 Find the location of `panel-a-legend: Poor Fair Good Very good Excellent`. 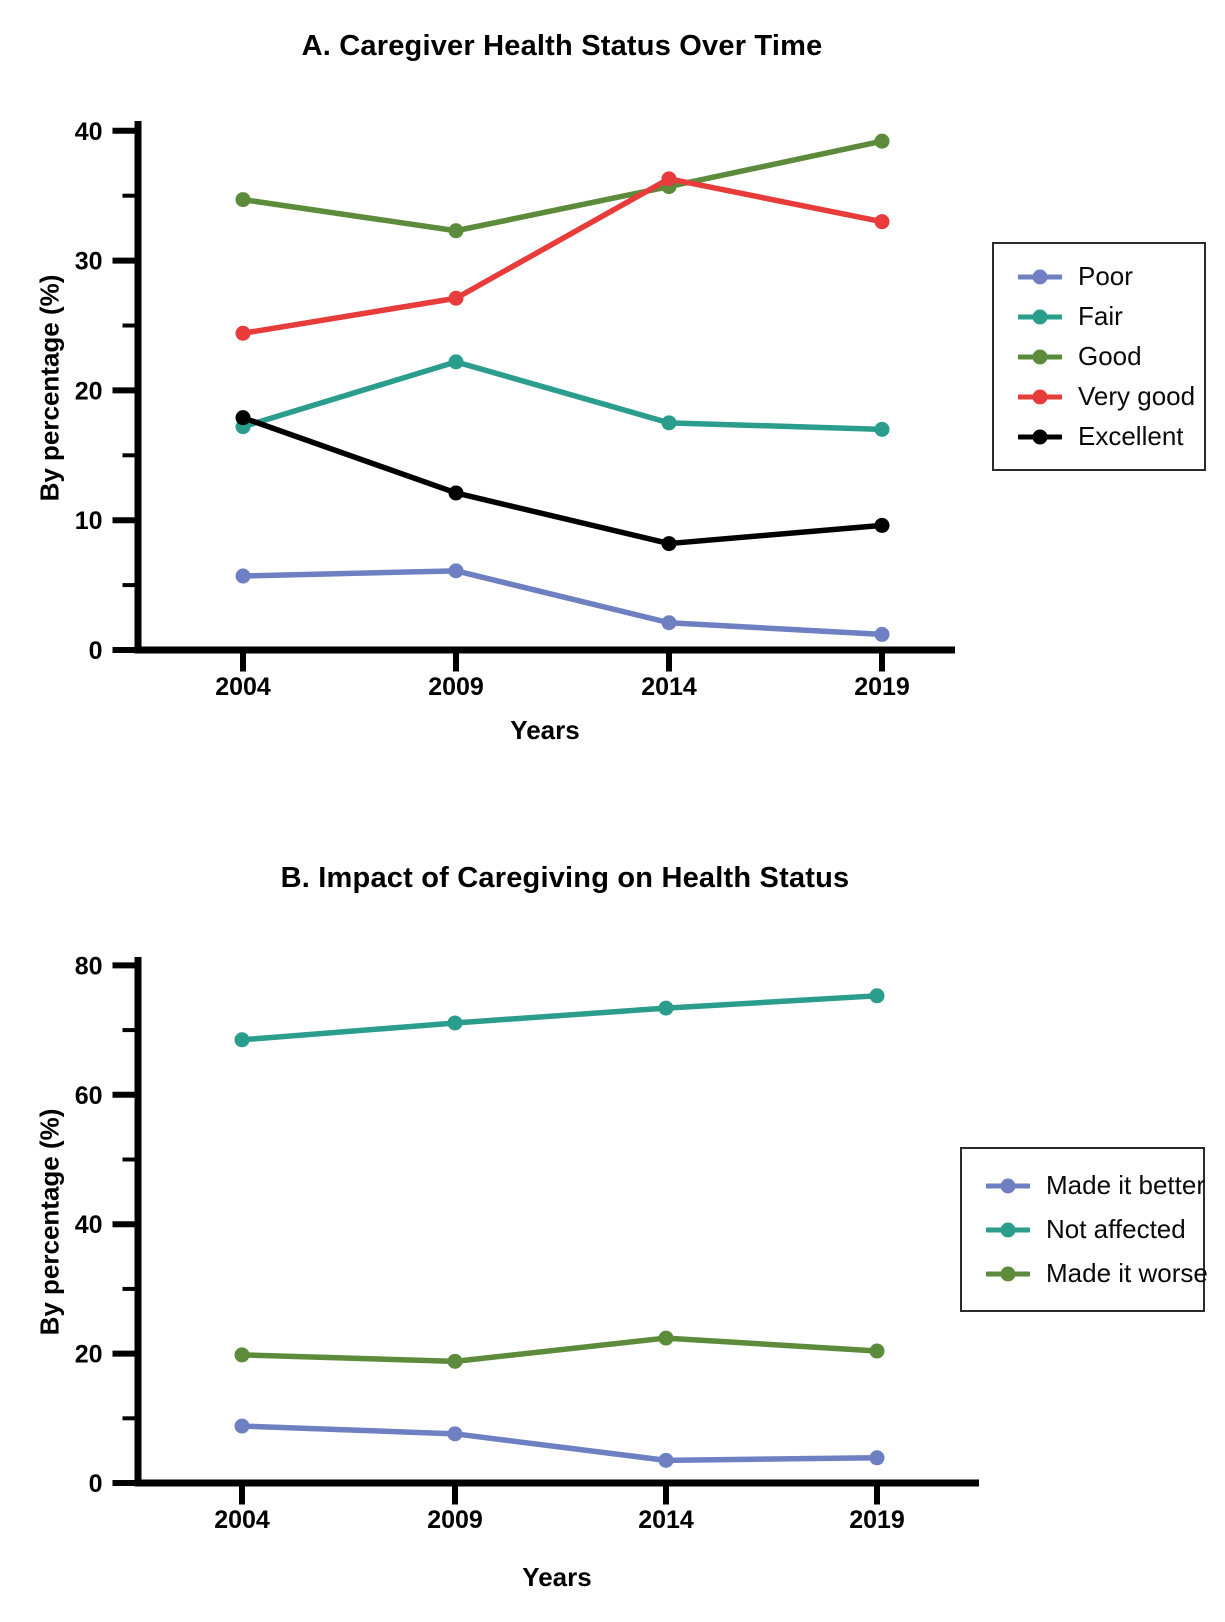

panel-a-legend: Poor Fair Good Very good Excellent is located at coordinates (1099, 356).